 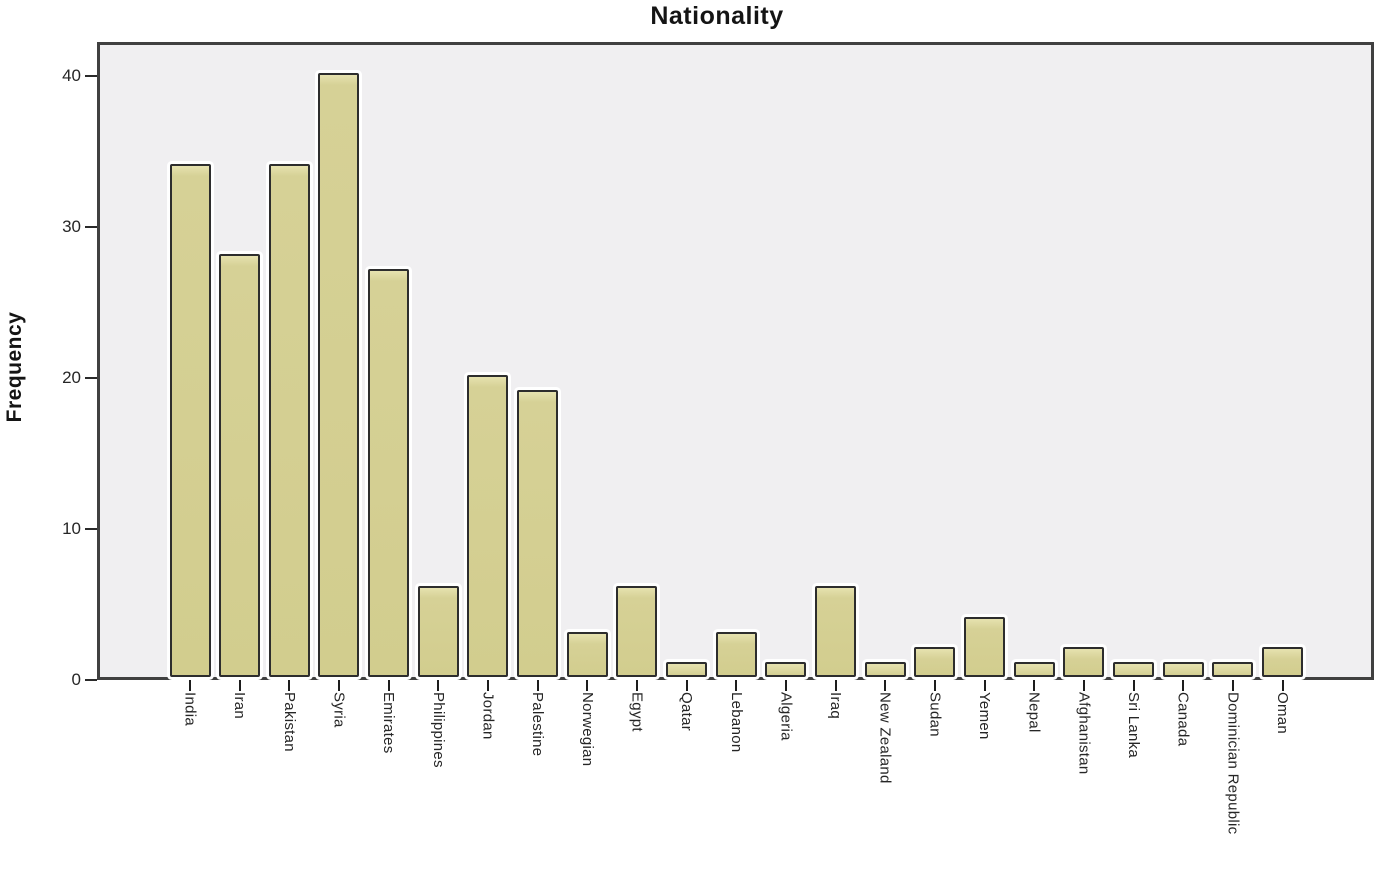 What do you see at coordinates (339, 710) in the screenshot?
I see `x-category-label-syria: Syria` at bounding box center [339, 710].